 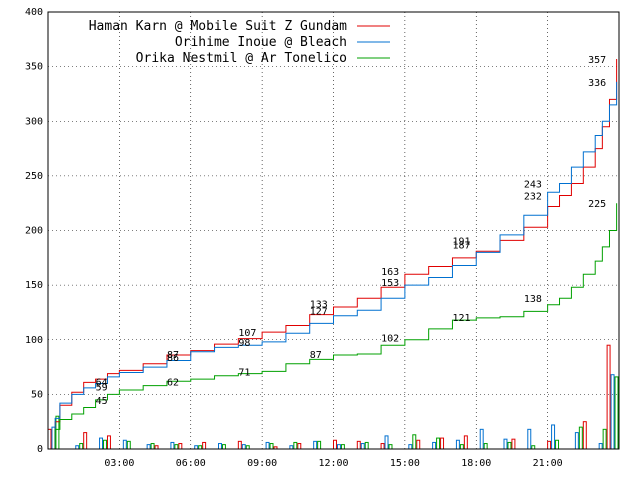 I want to click on legend-label: Orihime Inoue @ Bleach, so click(x=261, y=42).